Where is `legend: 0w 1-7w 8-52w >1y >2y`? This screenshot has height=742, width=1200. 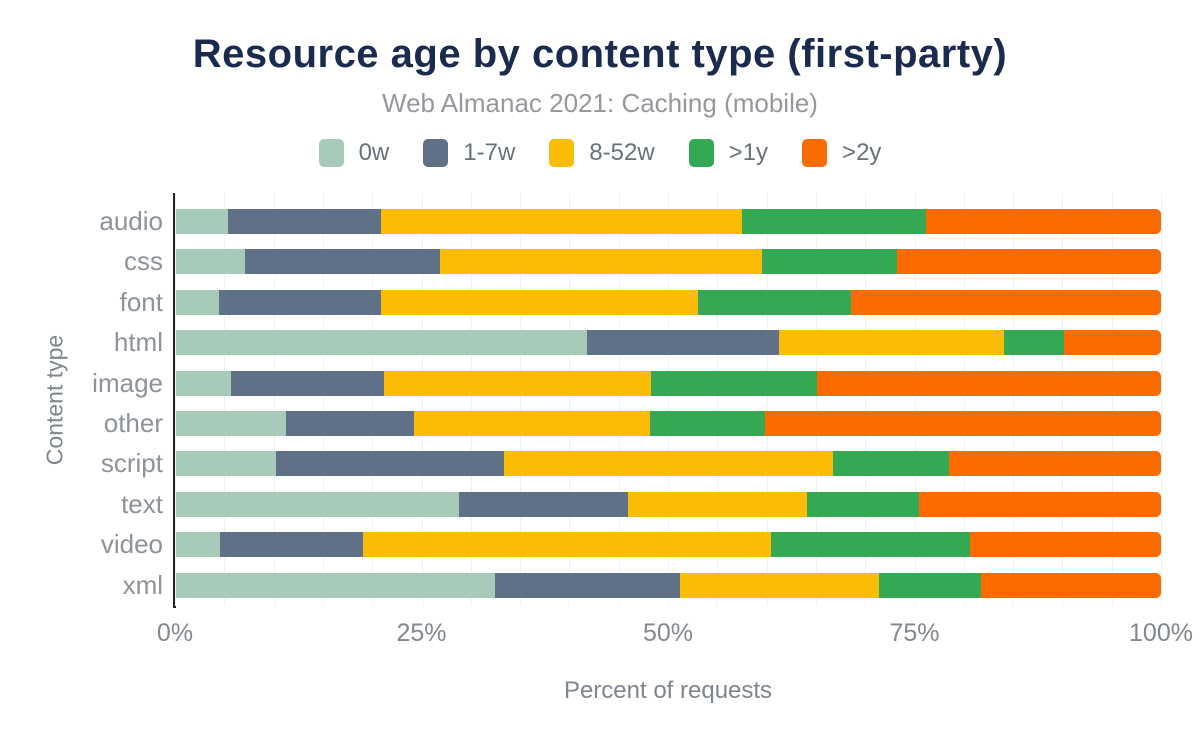 legend: 0w 1-7w 8-52w >1y >2y is located at coordinates (600, 153).